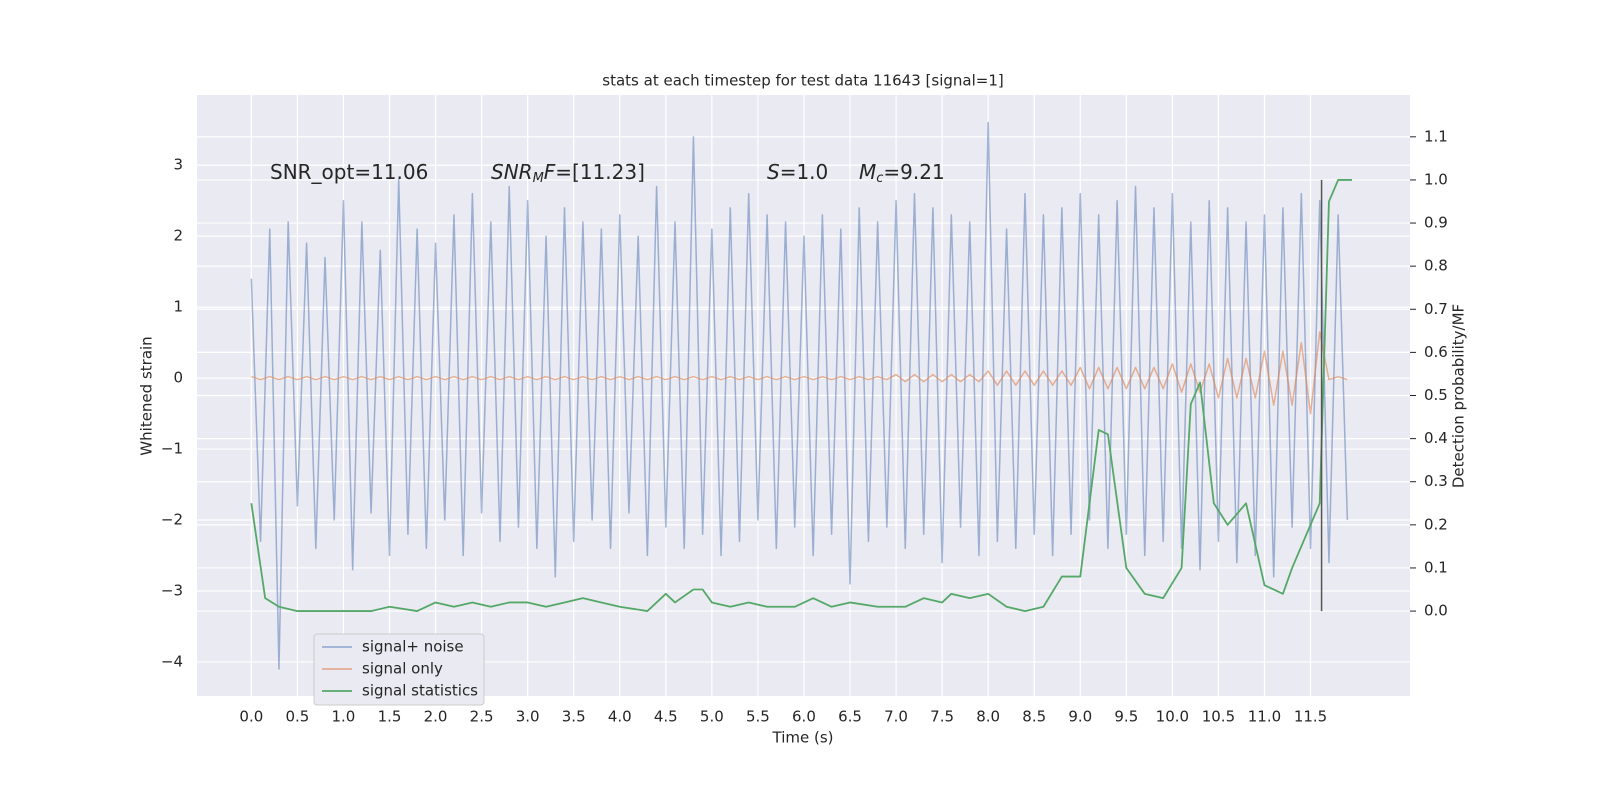 This screenshot has width=1600, height=800. What do you see at coordinates (804, 172) in the screenshot?
I see `annotation-part: =1.0` at bounding box center [804, 172].